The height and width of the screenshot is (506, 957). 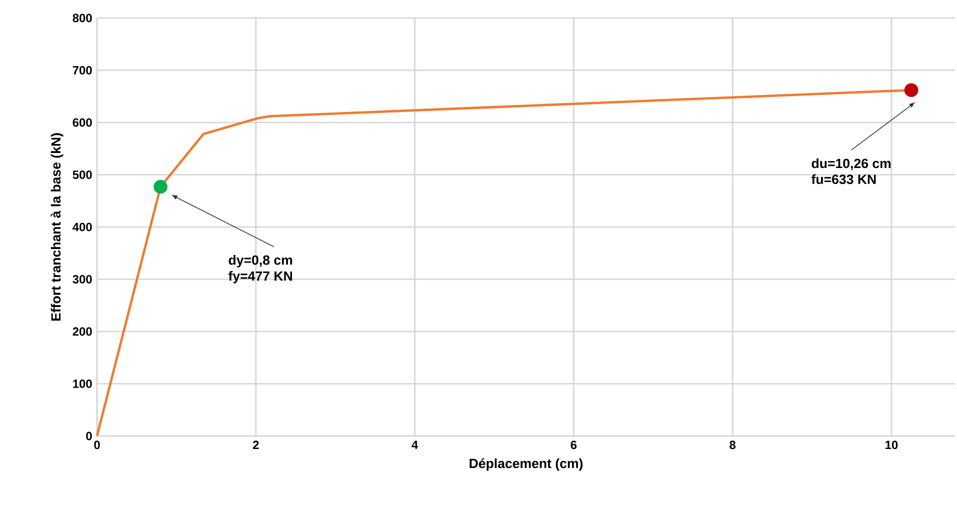 I want to click on y-tick-label: 300, so click(x=82, y=279).